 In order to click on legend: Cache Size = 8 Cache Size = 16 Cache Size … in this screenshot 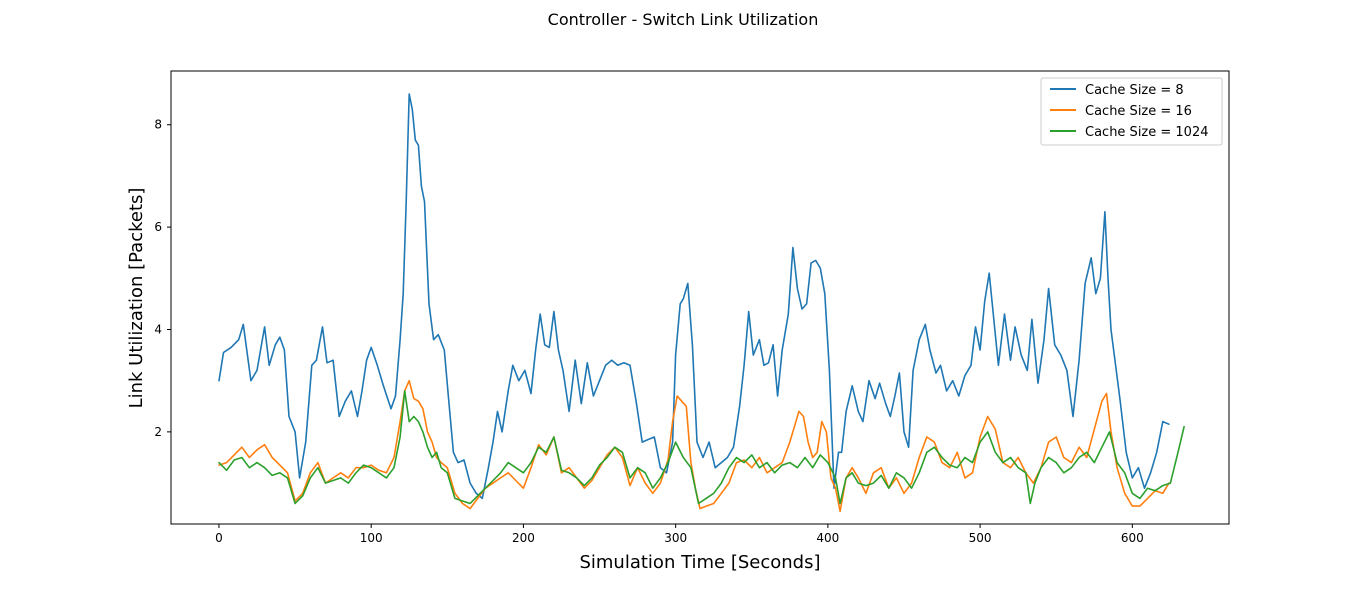, I will do `click(1131, 111)`.